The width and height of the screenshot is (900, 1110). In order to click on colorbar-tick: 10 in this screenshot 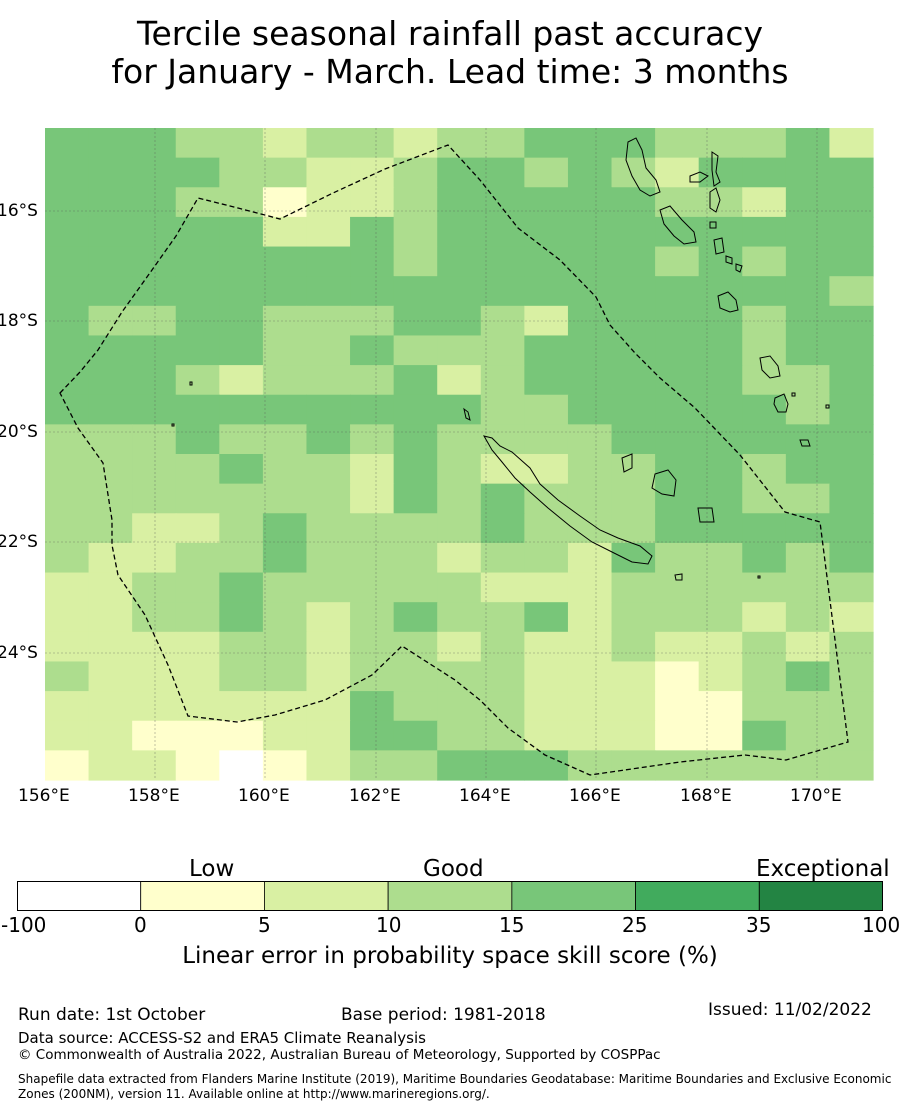, I will do `click(389, 925)`.